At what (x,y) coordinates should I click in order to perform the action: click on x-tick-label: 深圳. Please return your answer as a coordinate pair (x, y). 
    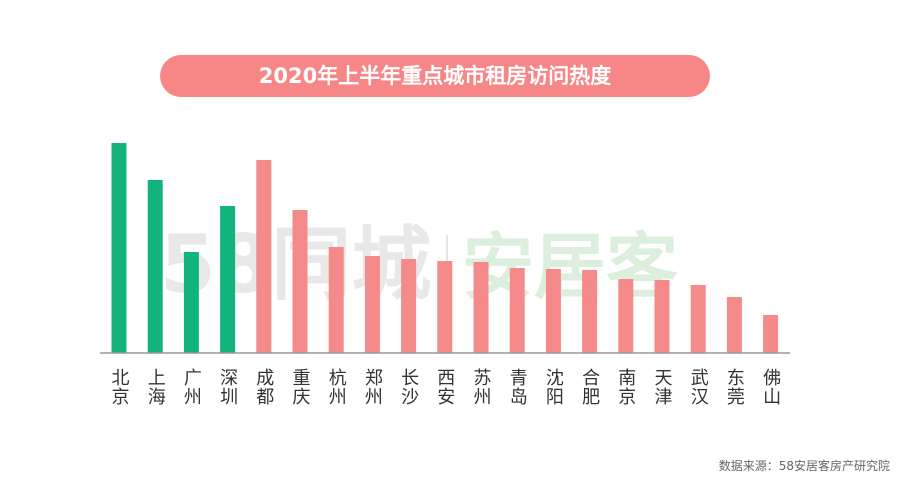
    Looking at the image, I should click on (227, 387).